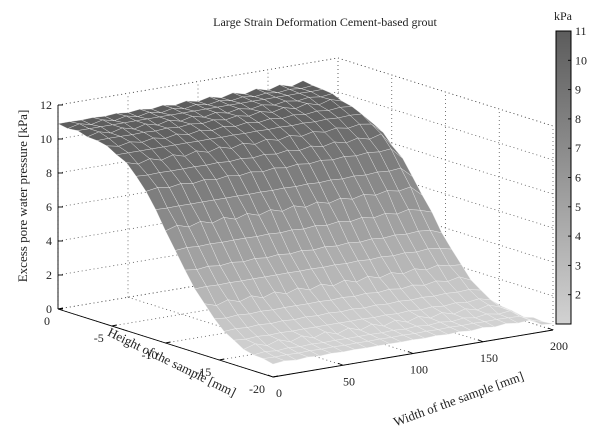 The image size is (594, 439). What do you see at coordinates (49, 173) in the screenshot?
I see `z-tick-label: 8` at bounding box center [49, 173].